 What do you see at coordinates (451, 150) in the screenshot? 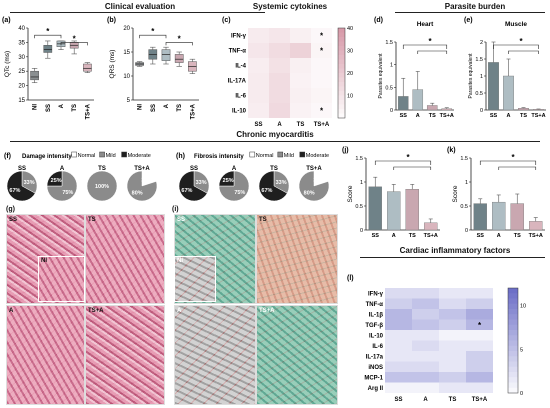
I see `panel-label: (k)` at bounding box center [451, 150].